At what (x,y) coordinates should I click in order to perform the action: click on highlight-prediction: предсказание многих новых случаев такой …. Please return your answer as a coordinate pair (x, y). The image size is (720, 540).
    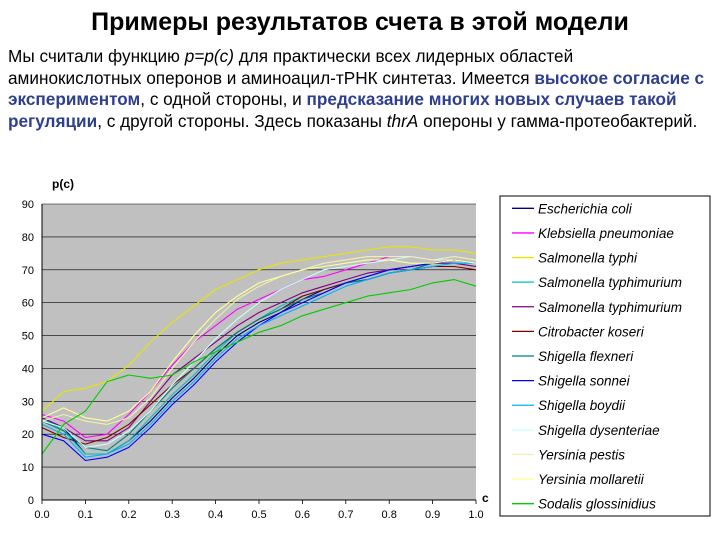
    Looking at the image, I should click on (342, 110).